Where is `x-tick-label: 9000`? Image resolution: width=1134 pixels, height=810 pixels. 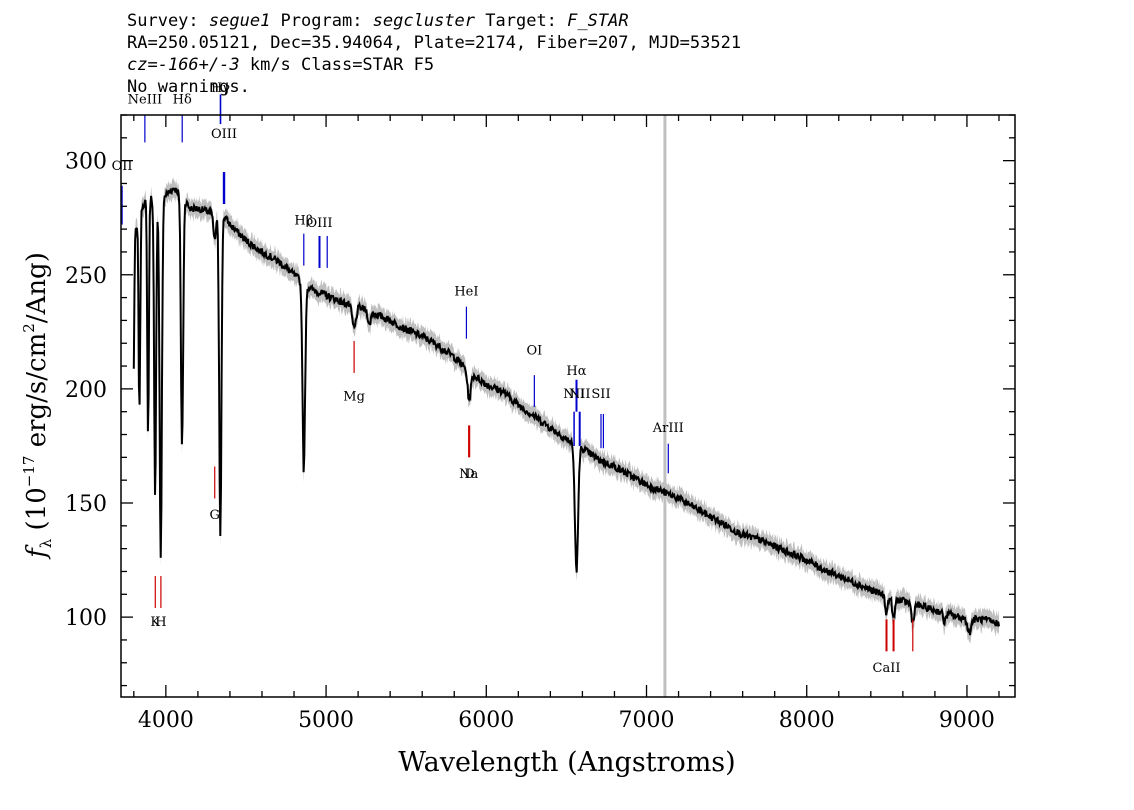 x-tick-label: 9000 is located at coordinates (967, 720).